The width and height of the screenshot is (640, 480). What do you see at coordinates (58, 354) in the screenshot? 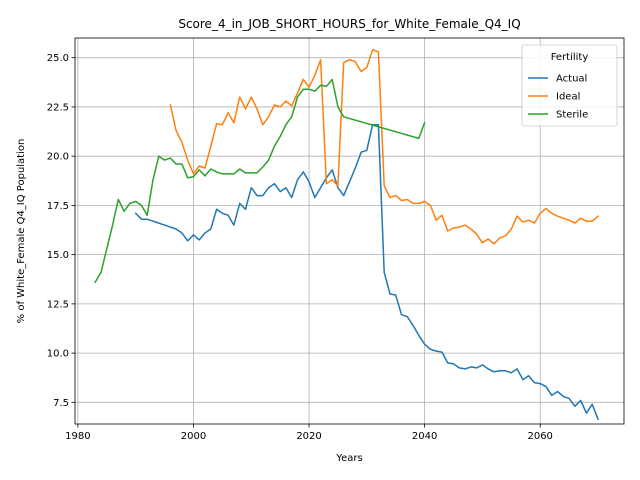
I see `y-tick-label: 10.0` at bounding box center [58, 354].